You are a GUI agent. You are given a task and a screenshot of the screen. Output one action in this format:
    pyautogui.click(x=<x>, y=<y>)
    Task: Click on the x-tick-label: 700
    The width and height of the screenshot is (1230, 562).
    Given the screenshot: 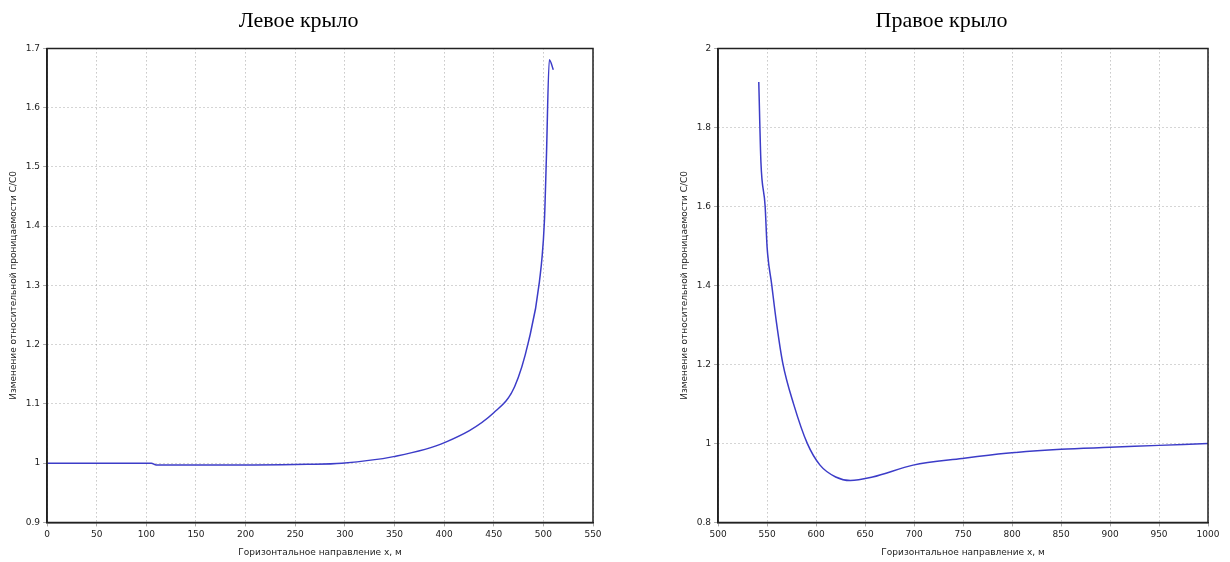 What is the action you would take?
    pyautogui.click(x=914, y=534)
    